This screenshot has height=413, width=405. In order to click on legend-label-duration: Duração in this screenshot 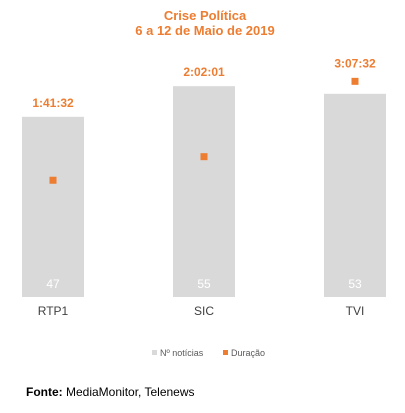, I will do `click(248, 353)`.